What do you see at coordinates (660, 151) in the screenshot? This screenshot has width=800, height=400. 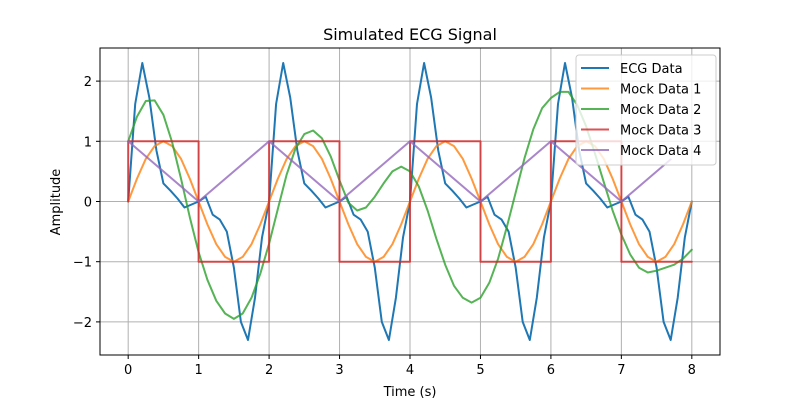 I see `legend-label: Mock Data 4` at bounding box center [660, 151].